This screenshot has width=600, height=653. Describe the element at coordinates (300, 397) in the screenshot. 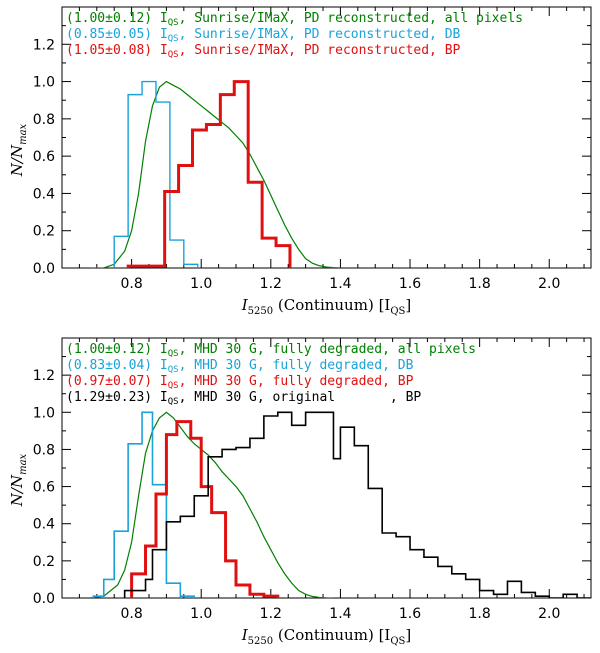

I see `legend-post: , MHD 30 G, original , BP` at that location.